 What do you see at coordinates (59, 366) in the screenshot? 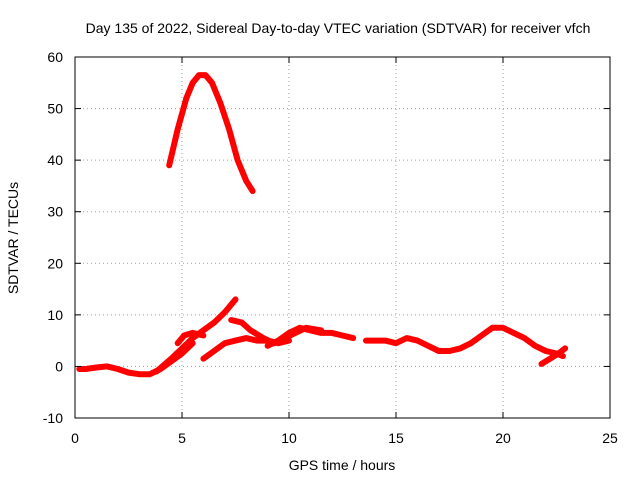
I see `y-tick-label: 0` at bounding box center [59, 366].